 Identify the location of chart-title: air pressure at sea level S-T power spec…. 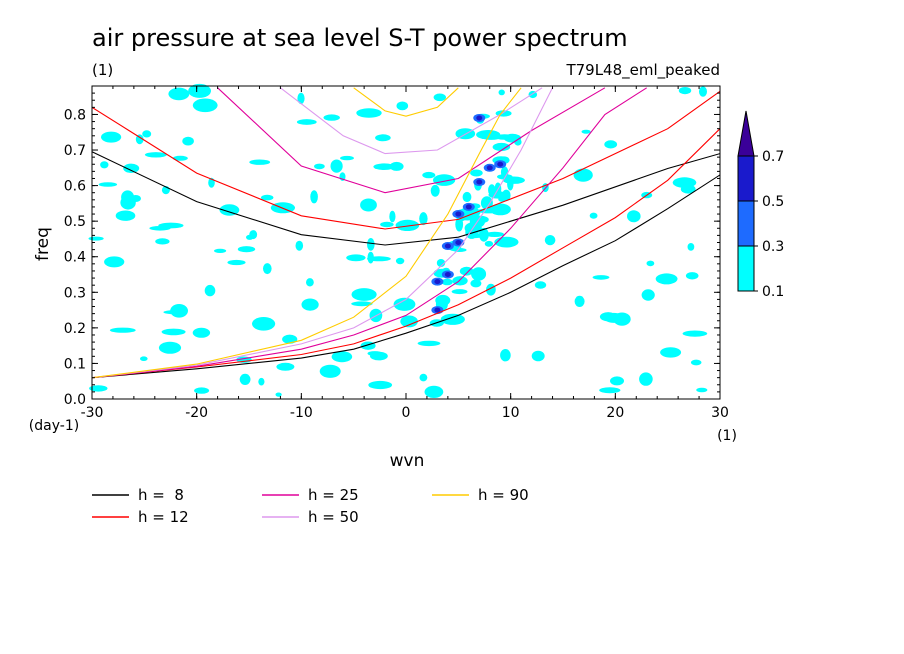
(360, 38).